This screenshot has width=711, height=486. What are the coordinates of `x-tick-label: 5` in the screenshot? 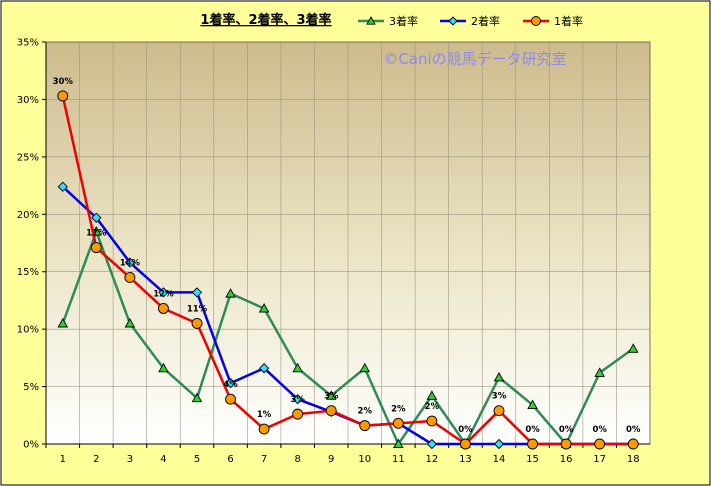 It's located at (197, 459).